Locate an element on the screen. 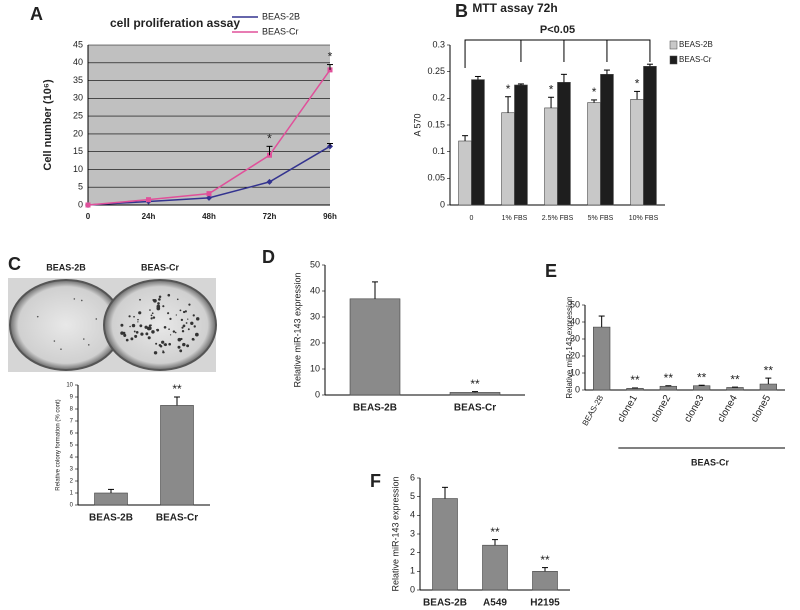  x-tick-label: 72h is located at coordinates (270, 216).